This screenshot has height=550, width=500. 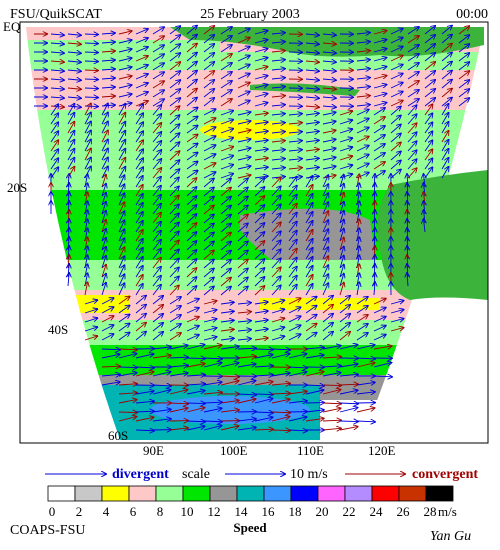 I want to click on colorbar-box, so click(x=196, y=493).